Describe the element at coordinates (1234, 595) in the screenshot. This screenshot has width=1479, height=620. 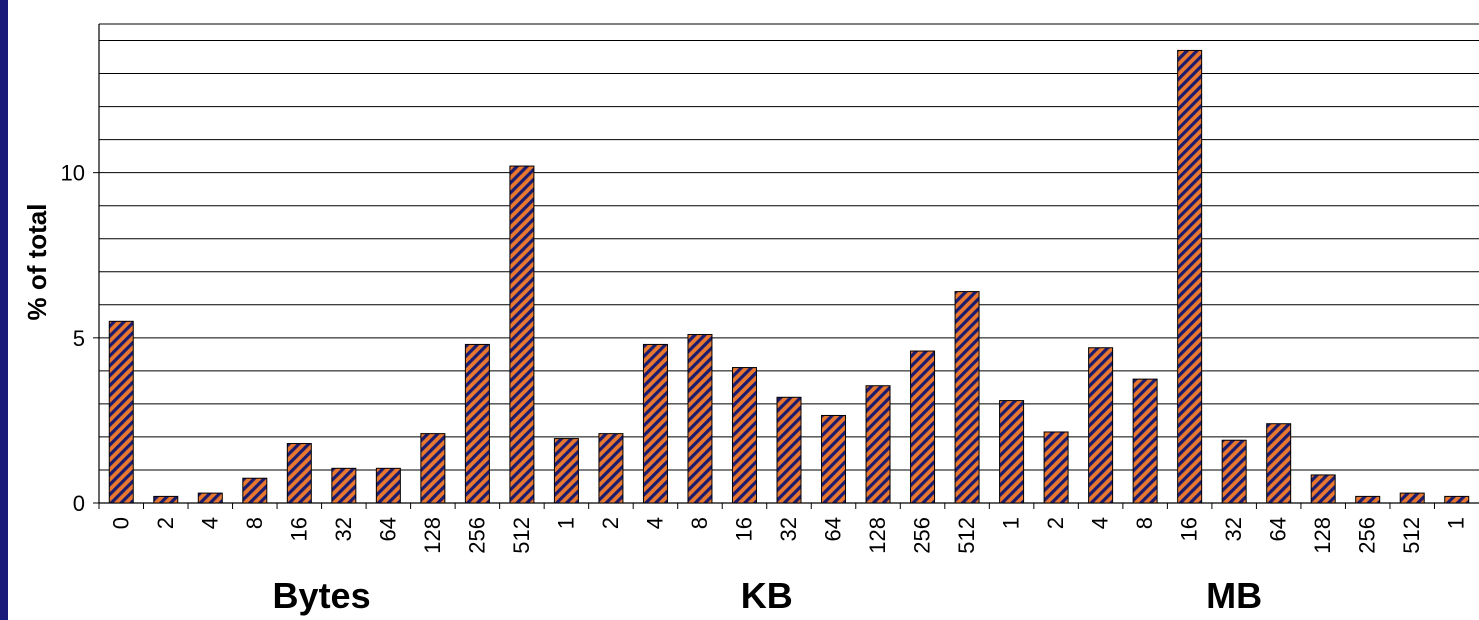
I see `unit-group-label: MB` at that location.